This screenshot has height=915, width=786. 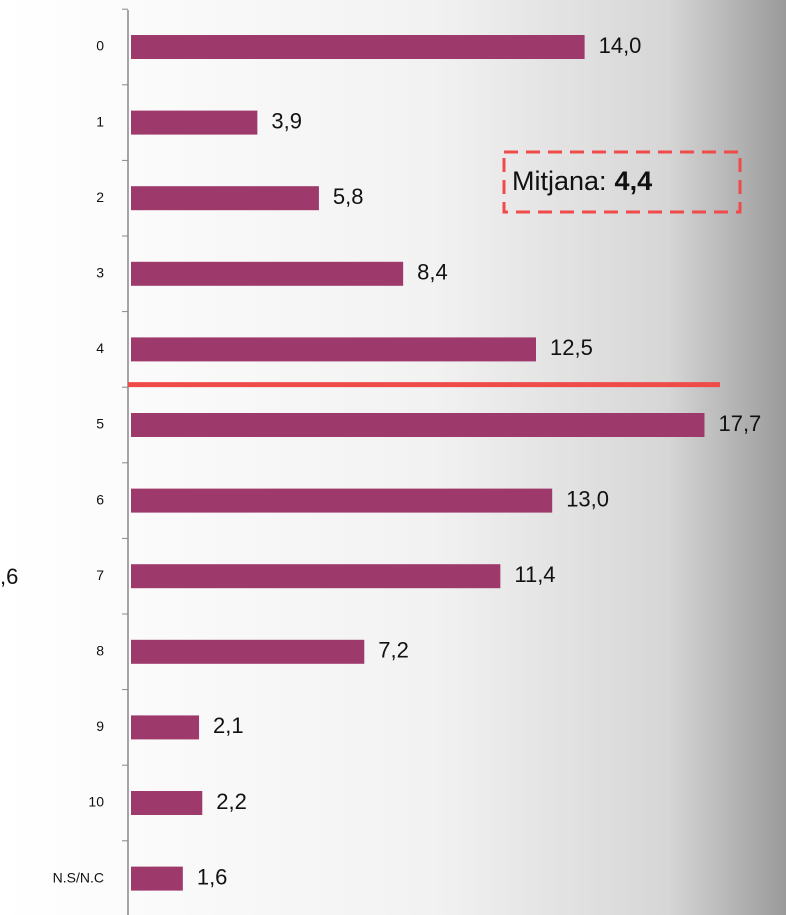 I want to click on y-tick-label: 6, so click(x=100, y=499).